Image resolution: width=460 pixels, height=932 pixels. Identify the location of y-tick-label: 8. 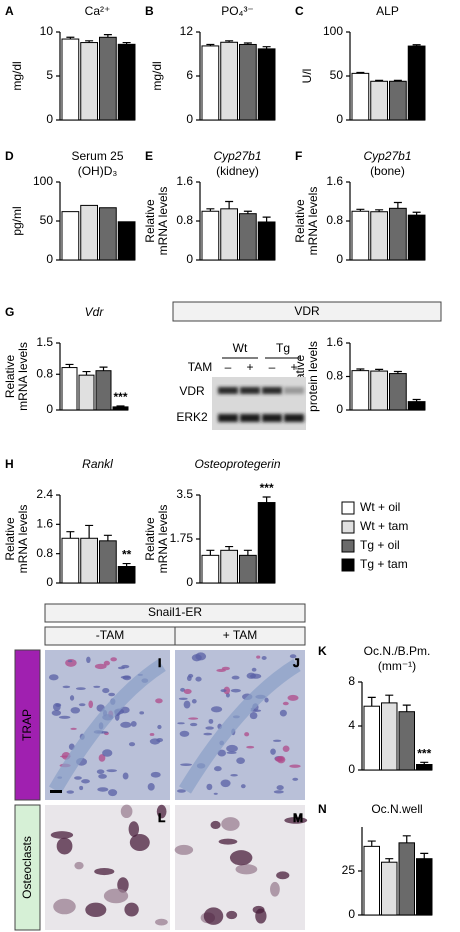
(351, 681).